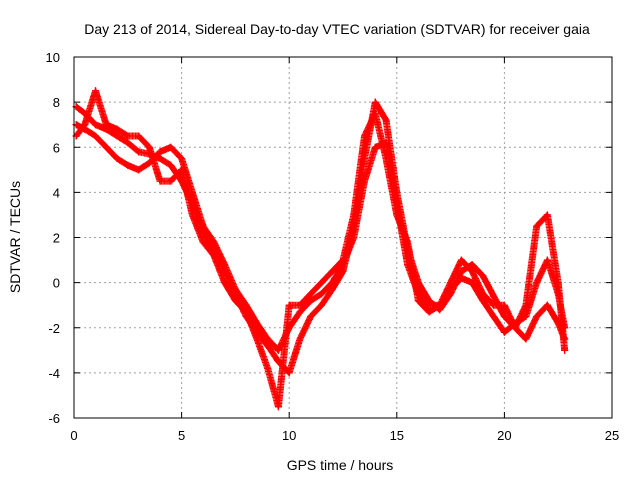 Image resolution: width=640 pixels, height=480 pixels. I want to click on y-tick-label: 2, so click(56, 238).